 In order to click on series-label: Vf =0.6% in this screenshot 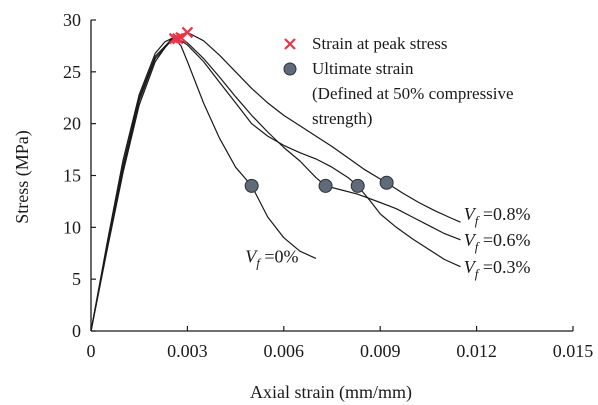, I will do `click(497, 242)`.